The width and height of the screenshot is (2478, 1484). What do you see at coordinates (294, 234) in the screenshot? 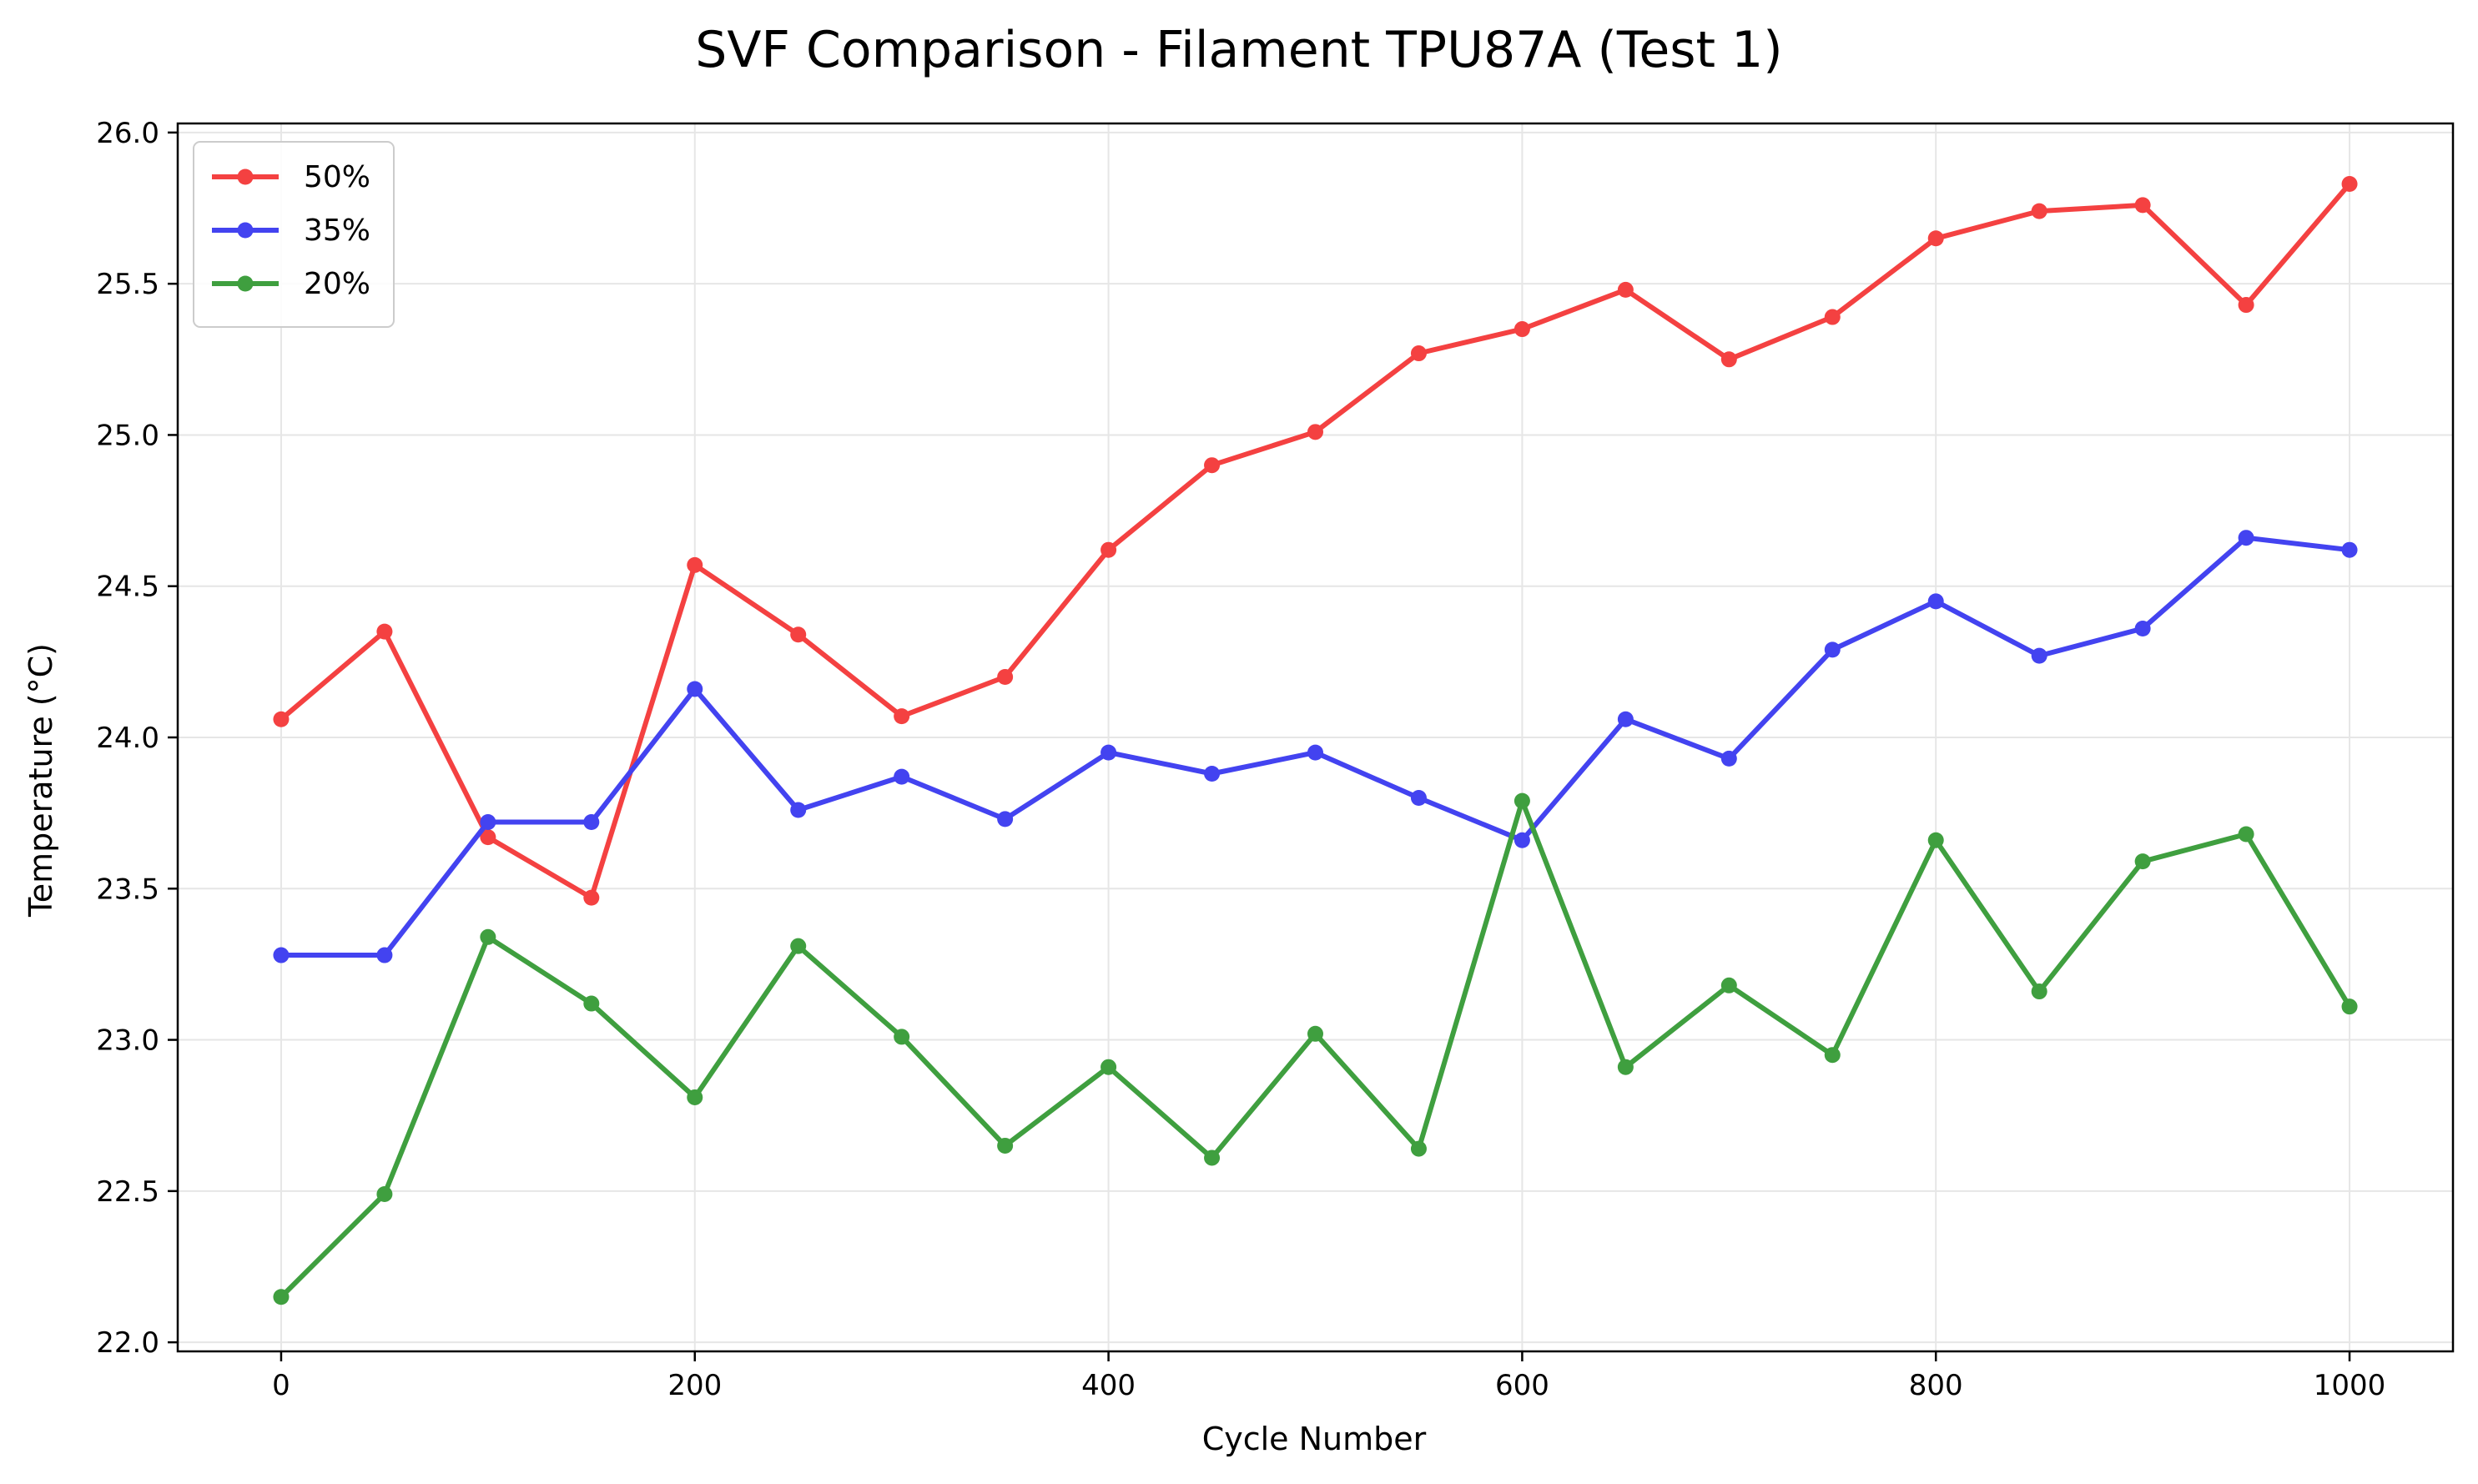
I see `legend: 50% 35% 20%` at bounding box center [294, 234].